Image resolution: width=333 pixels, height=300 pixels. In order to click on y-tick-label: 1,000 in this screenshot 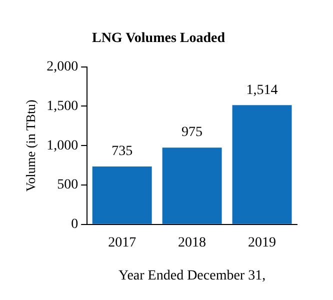, I will do `click(62, 146)`.